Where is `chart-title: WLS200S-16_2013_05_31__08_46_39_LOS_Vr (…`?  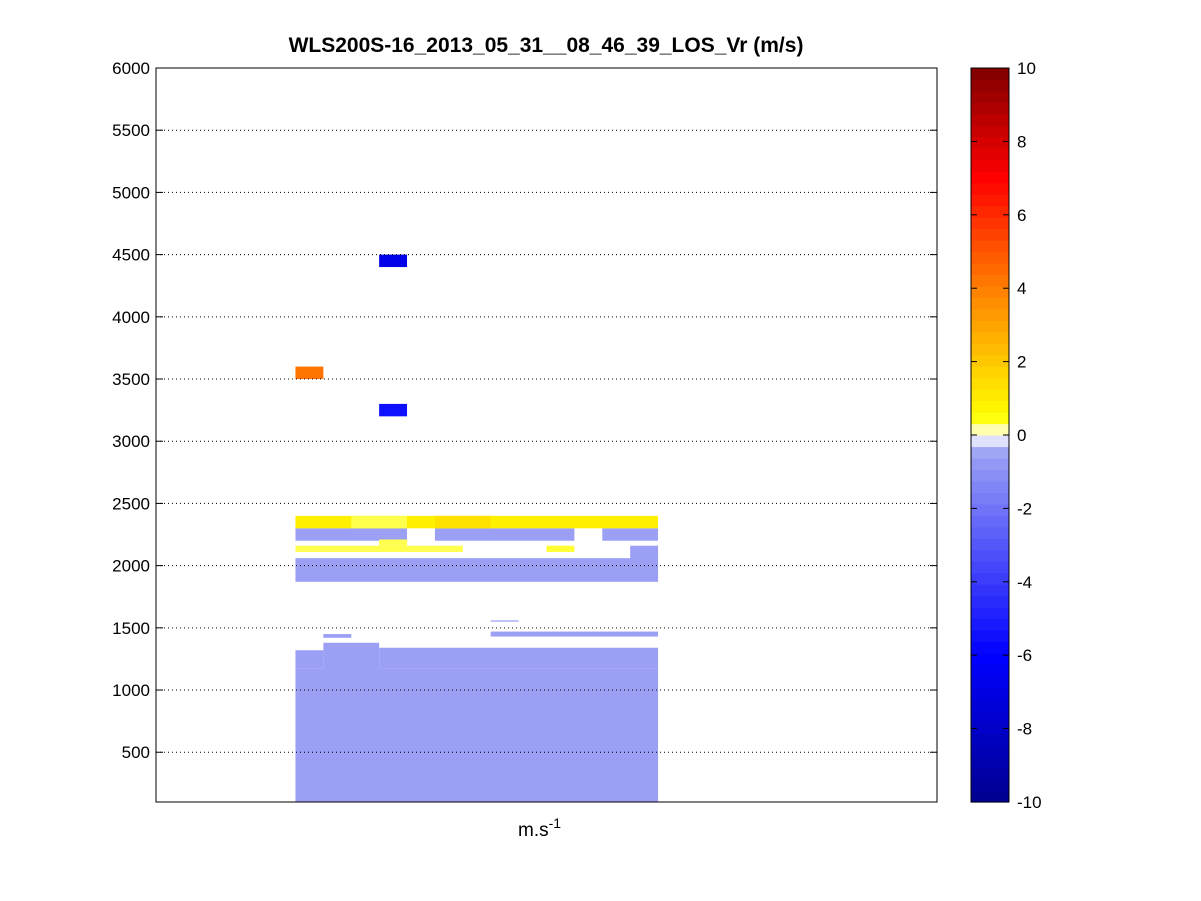
chart-title: WLS200S-16_2013_05_31__08_46_39_LOS_Vr (… is located at coordinates (546, 45).